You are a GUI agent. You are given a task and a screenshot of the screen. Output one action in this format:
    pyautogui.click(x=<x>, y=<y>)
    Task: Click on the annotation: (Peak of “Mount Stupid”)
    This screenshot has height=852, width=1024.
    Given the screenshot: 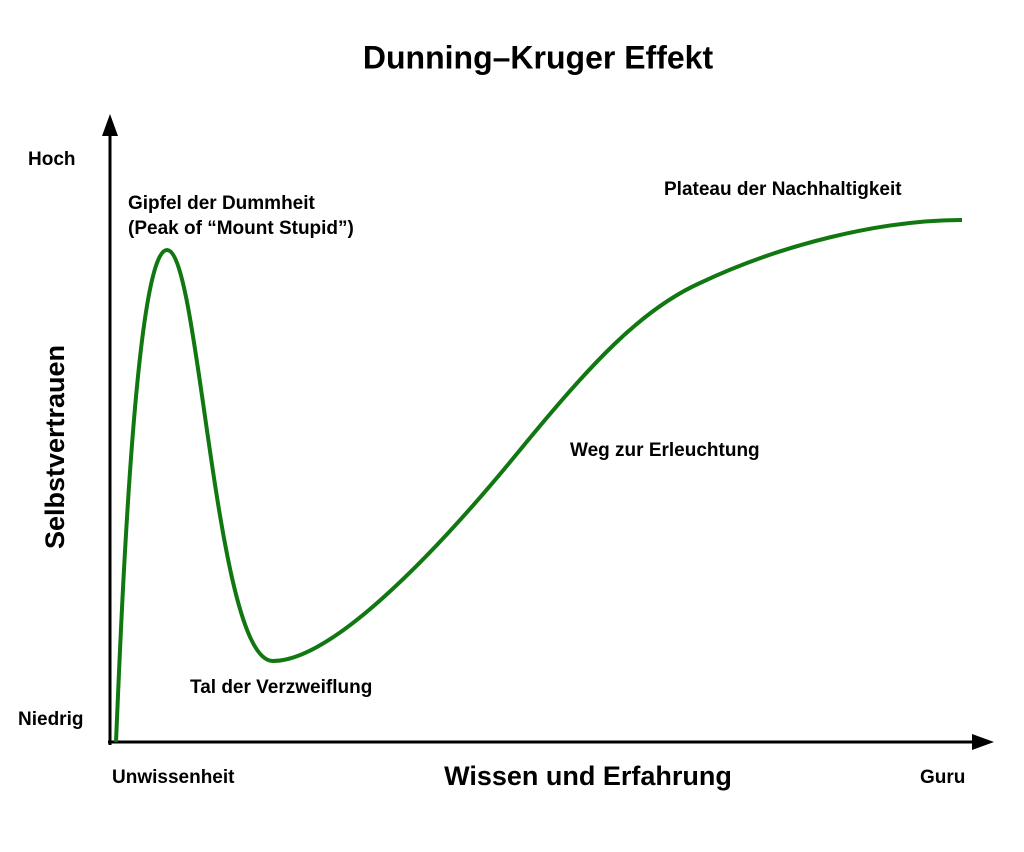 What is the action you would take?
    pyautogui.click(x=241, y=228)
    